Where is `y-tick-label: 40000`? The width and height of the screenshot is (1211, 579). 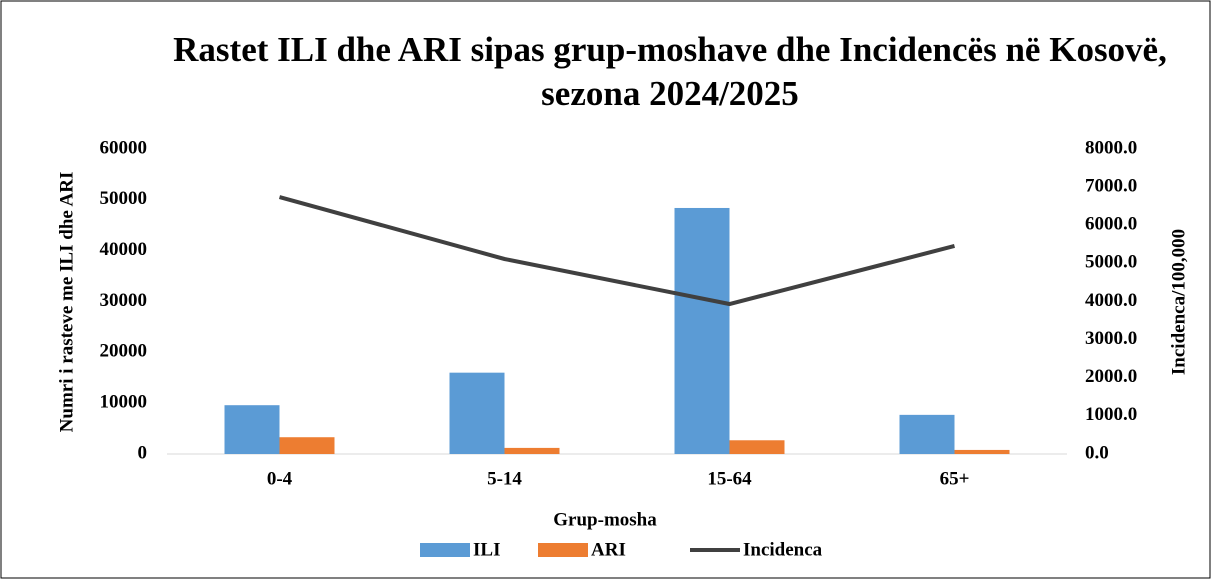 y-tick-label: 40000 is located at coordinates (124, 249).